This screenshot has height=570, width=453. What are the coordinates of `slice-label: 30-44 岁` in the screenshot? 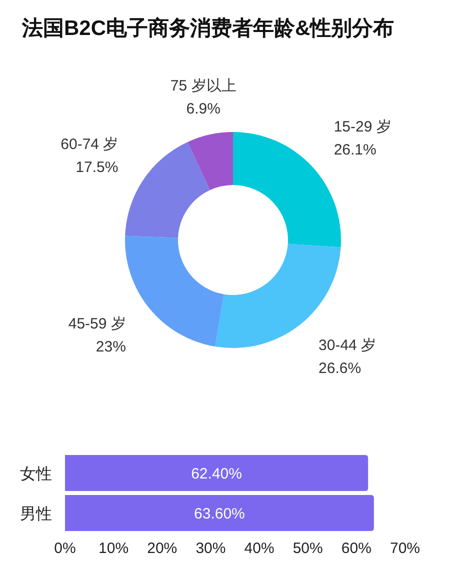 It's located at (347, 345).